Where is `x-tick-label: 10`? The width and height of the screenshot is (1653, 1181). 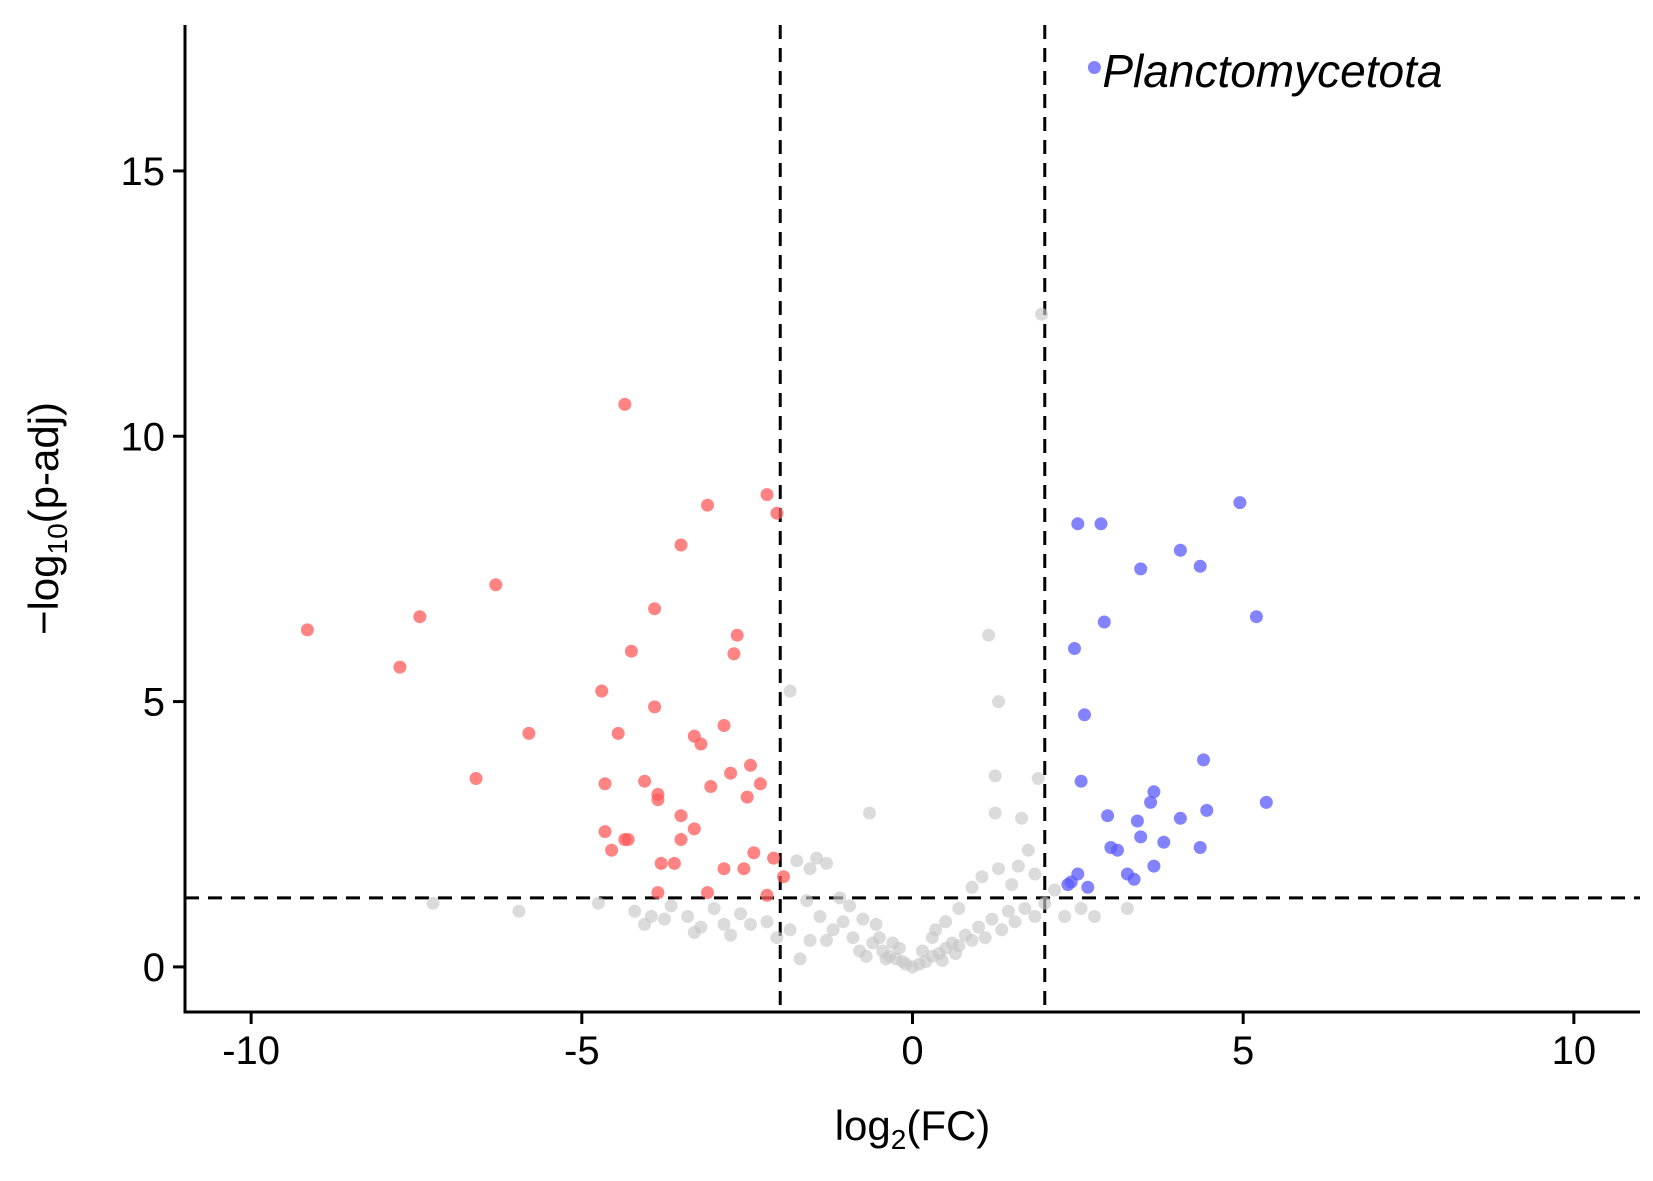
x-tick-label: 10 is located at coordinates (1574, 1051).